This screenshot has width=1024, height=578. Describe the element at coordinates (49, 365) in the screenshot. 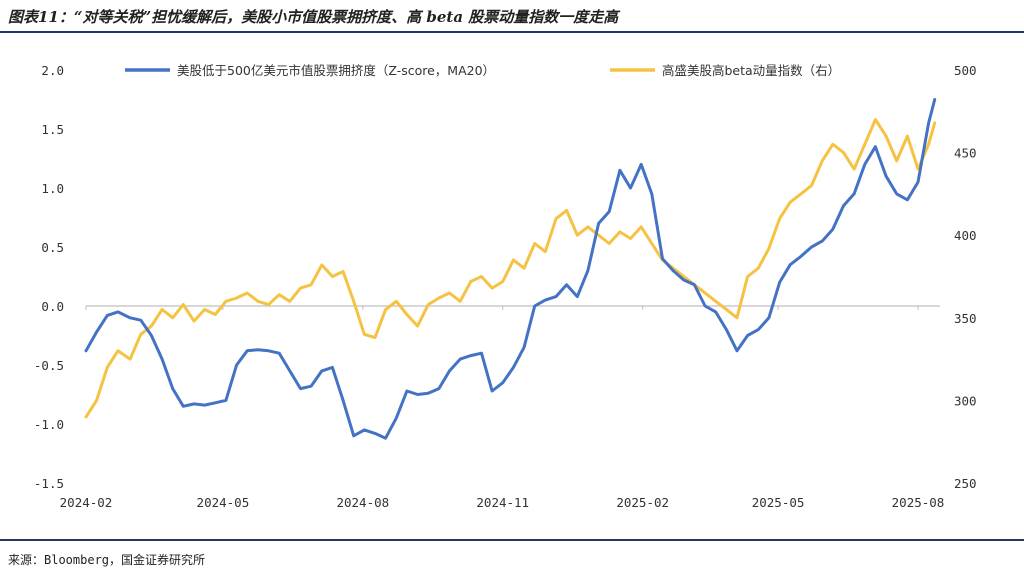

I see `y-left-tick-label: -0.5` at that location.